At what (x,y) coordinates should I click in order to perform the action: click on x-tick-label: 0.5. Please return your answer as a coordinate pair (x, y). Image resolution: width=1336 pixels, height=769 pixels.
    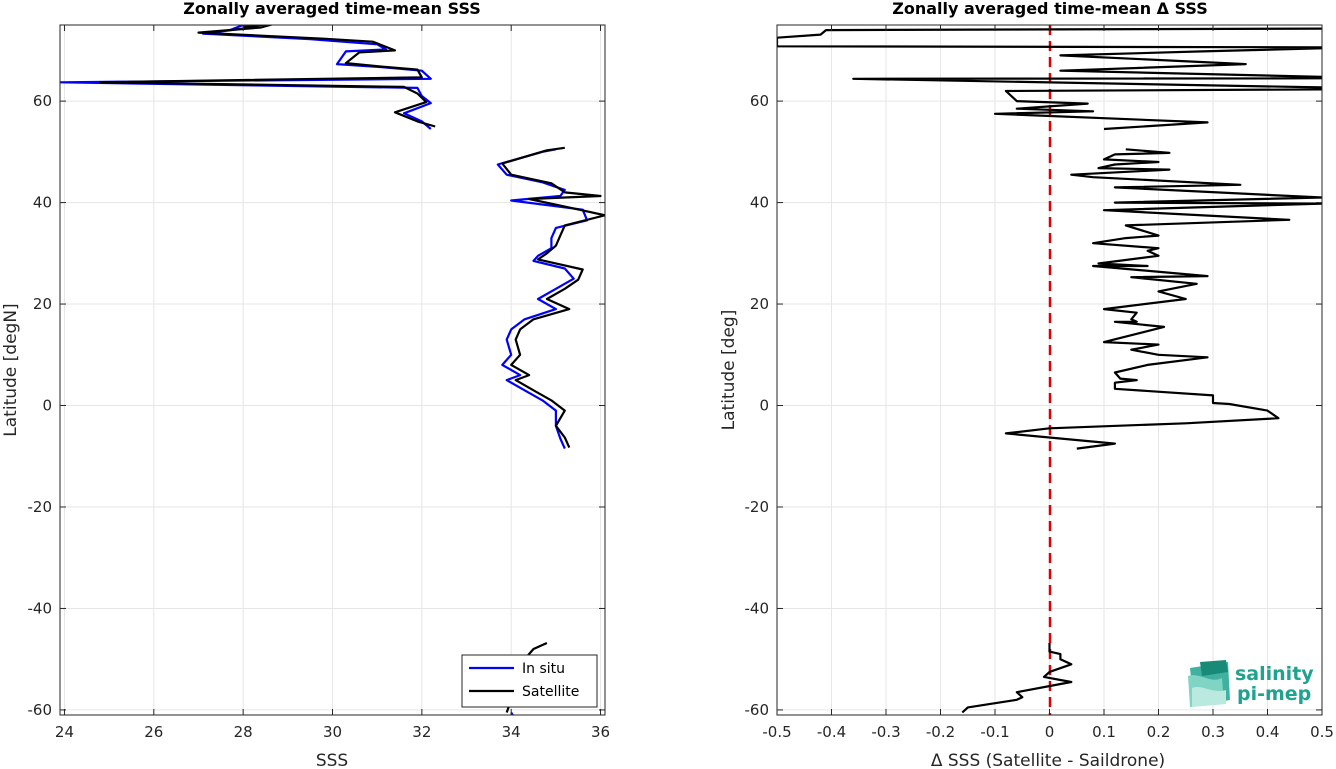
    Looking at the image, I should click on (1322, 732).